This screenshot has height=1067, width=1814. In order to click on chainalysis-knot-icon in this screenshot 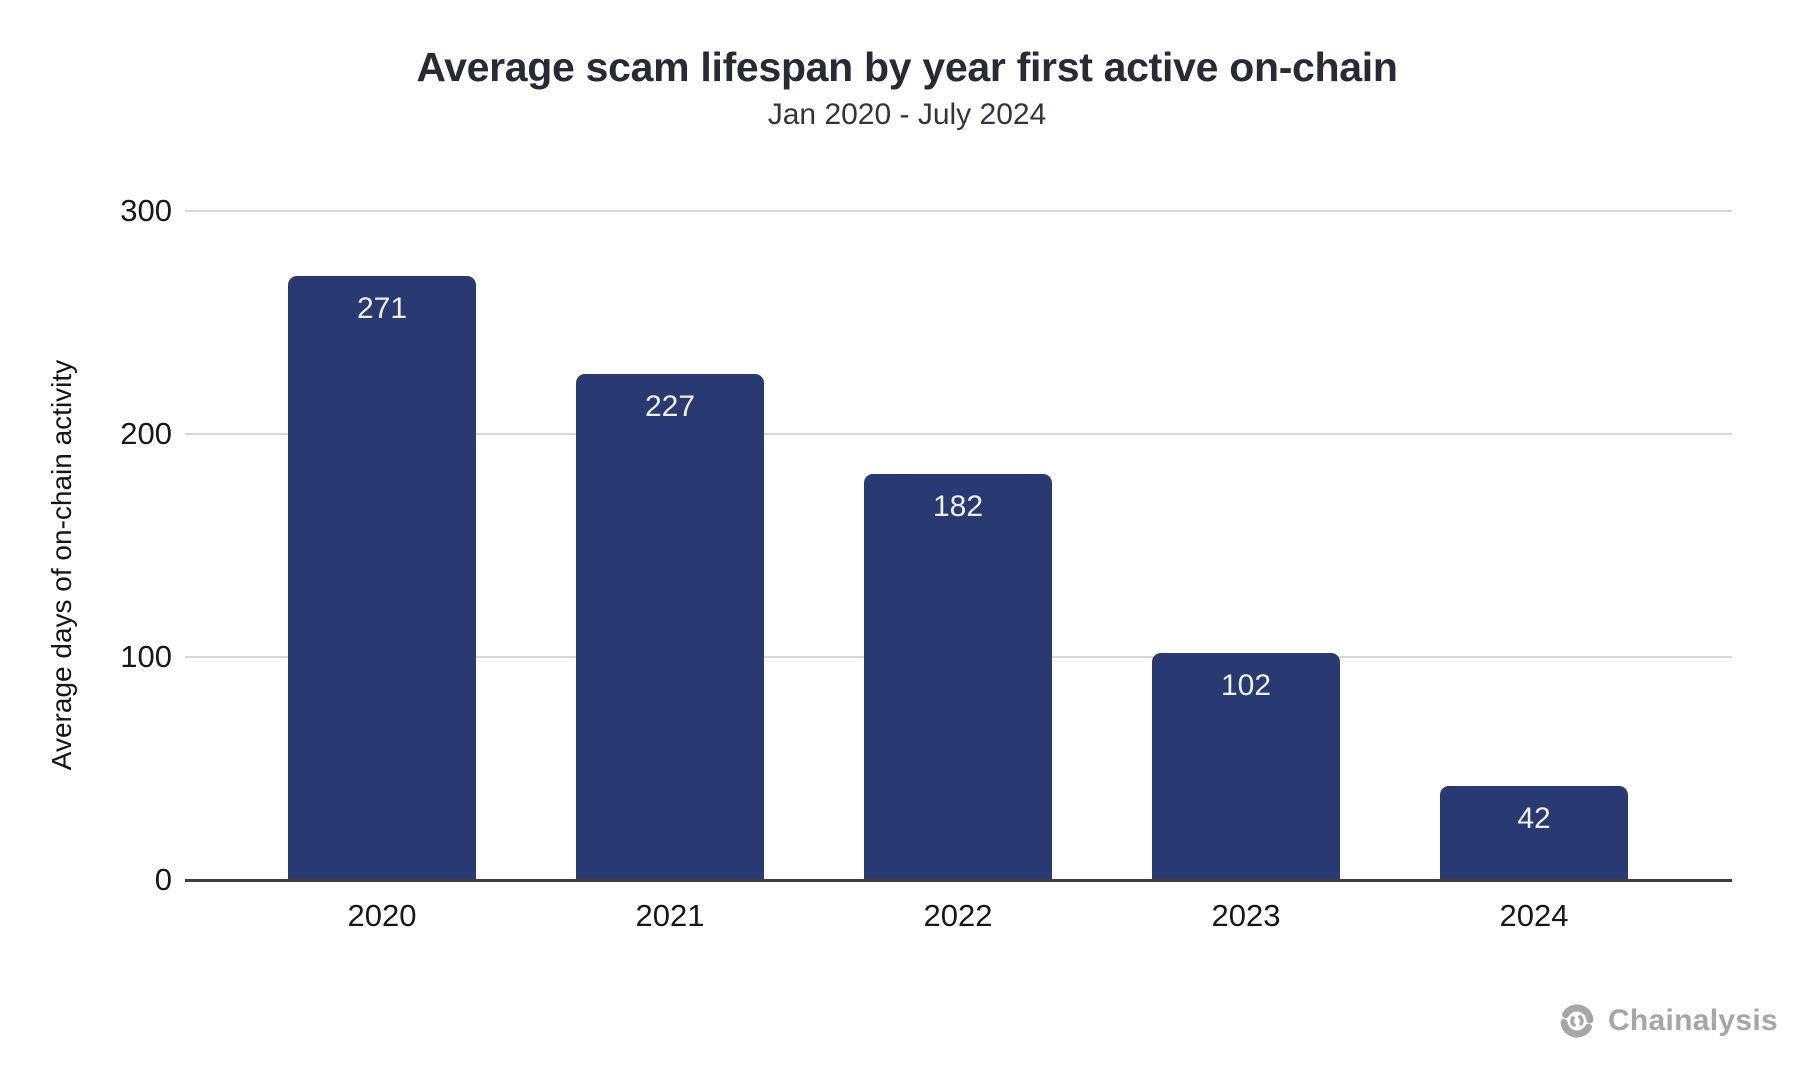, I will do `click(1577, 1021)`.